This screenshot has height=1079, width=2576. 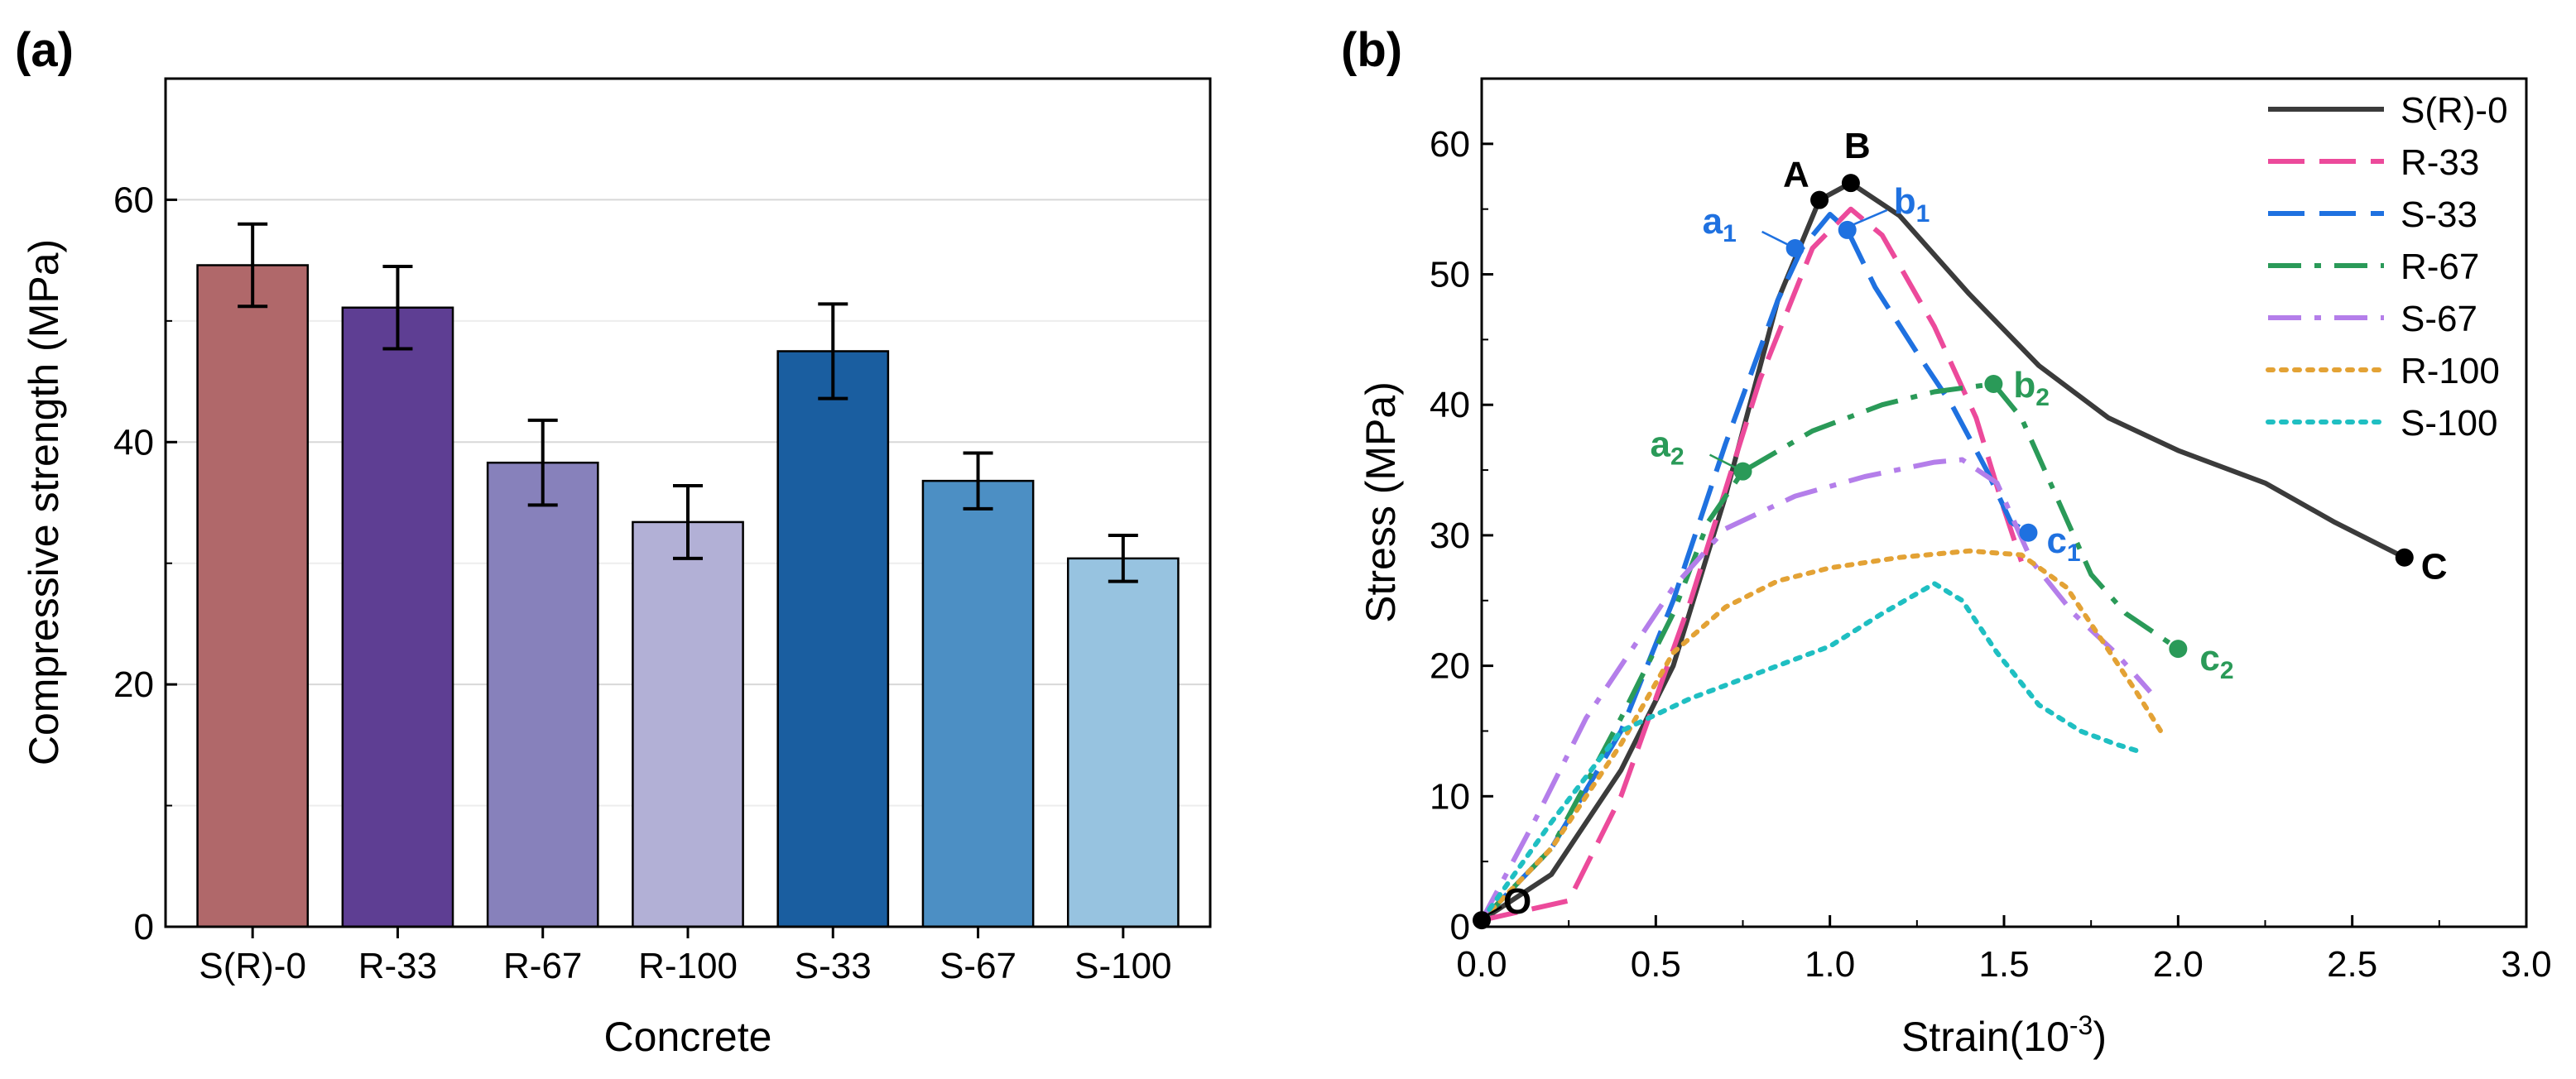 What do you see at coordinates (2439, 215) in the screenshot?
I see `legend-label-S-33: S-33` at bounding box center [2439, 215].